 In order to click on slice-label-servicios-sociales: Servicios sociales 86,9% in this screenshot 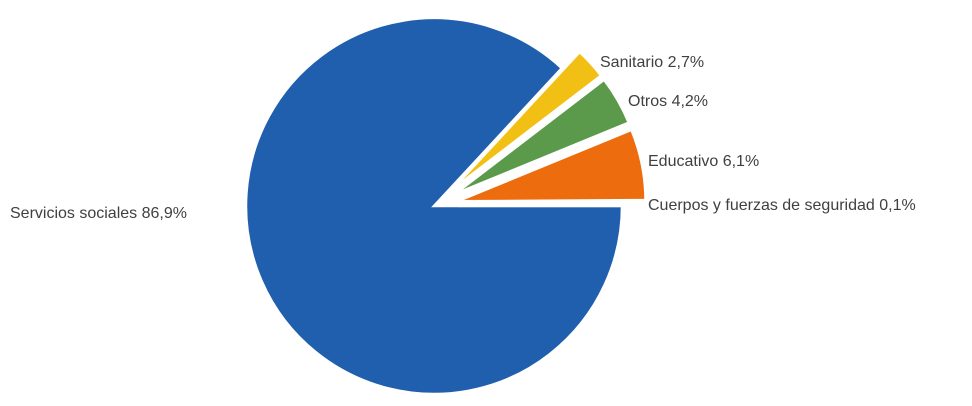, I will do `click(98, 213)`.